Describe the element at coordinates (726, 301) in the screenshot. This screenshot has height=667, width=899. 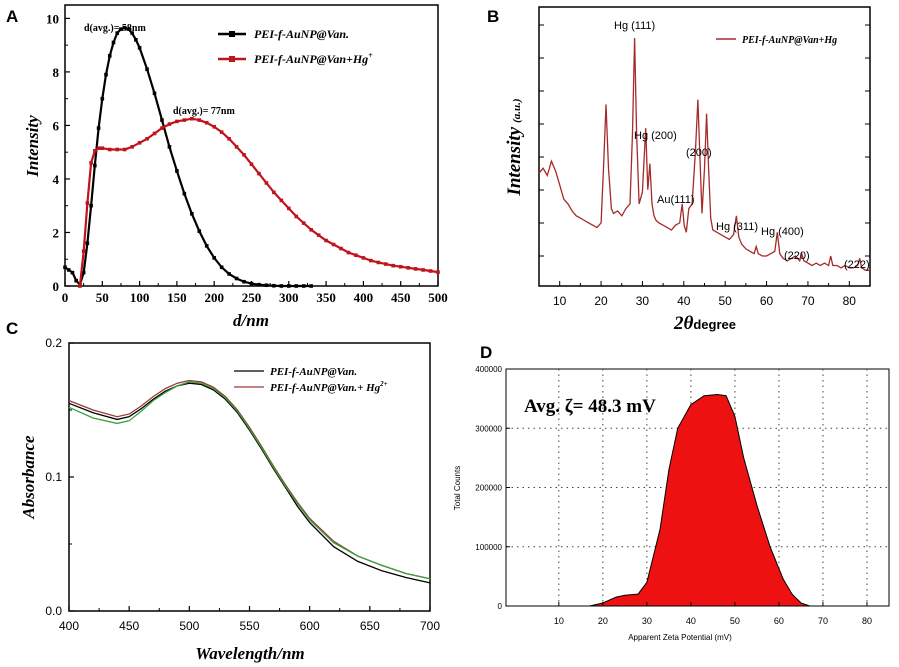
I see `panel-b-xtick-label: 50` at that location.